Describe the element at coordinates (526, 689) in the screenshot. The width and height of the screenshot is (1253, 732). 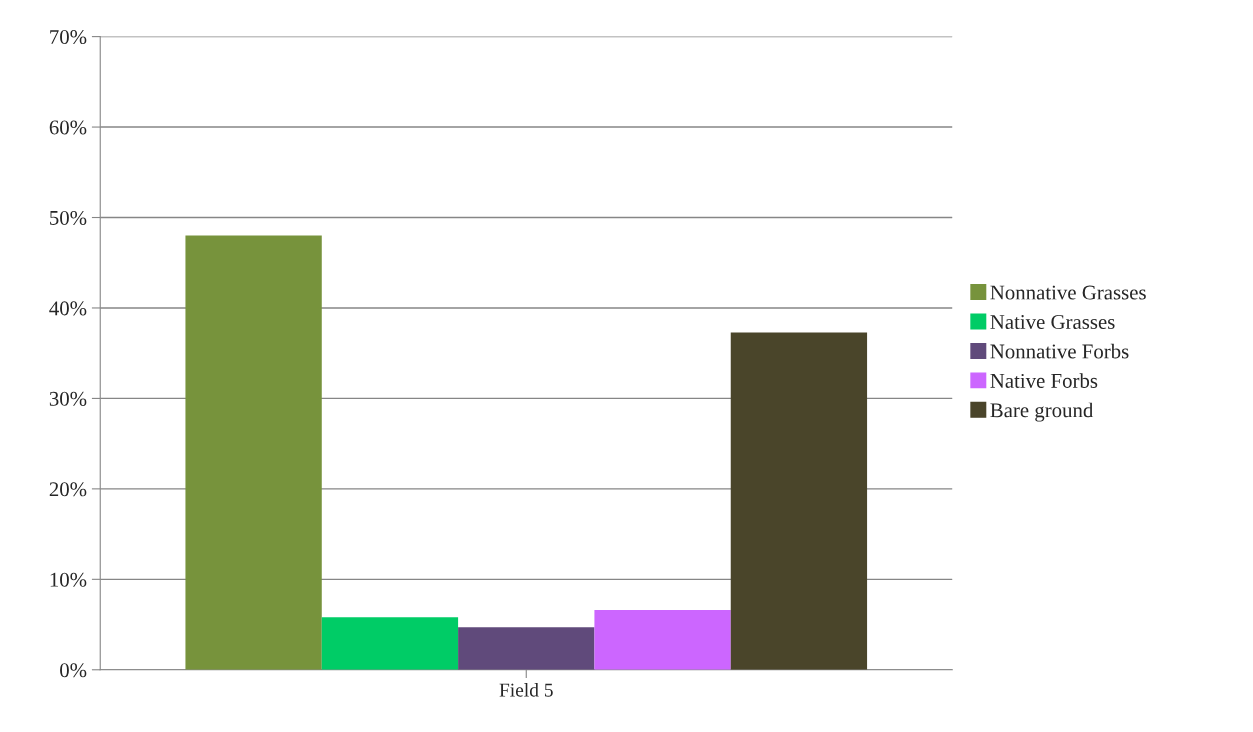
I see `x-tick-label: Field 5` at that location.